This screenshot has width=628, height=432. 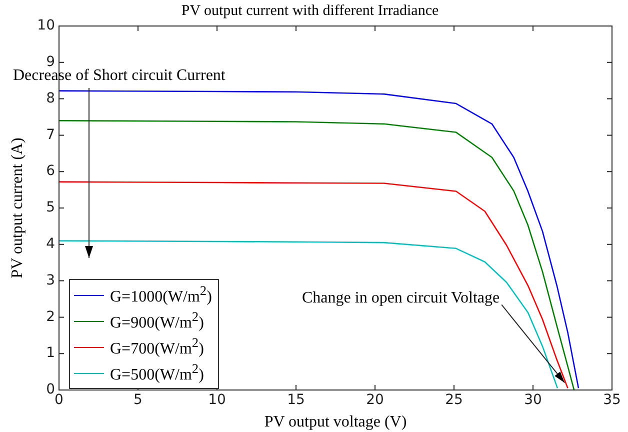 I want to click on legend-label: G=700(W/m$^{2}$), so click(x=157, y=347).